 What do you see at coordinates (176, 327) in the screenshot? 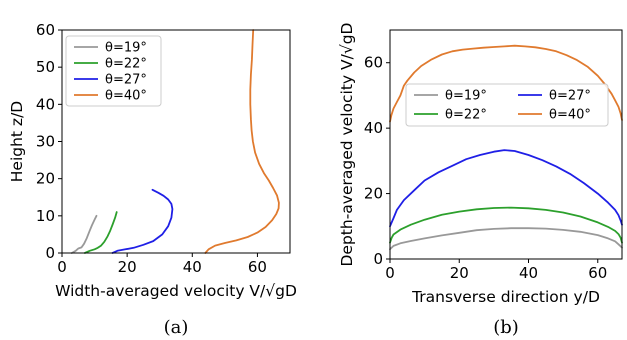
I see `chart0-caption: (a)` at bounding box center [176, 327].